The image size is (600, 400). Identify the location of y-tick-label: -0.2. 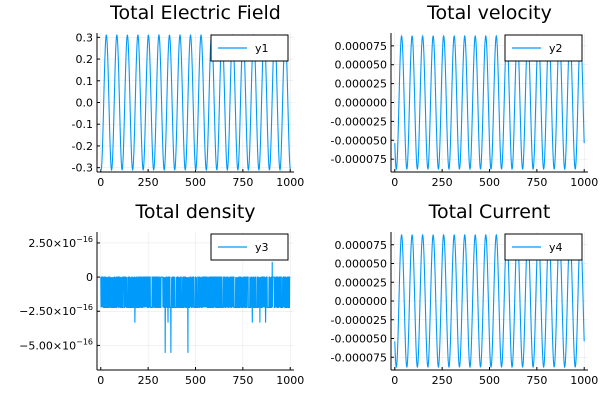
(82, 146).